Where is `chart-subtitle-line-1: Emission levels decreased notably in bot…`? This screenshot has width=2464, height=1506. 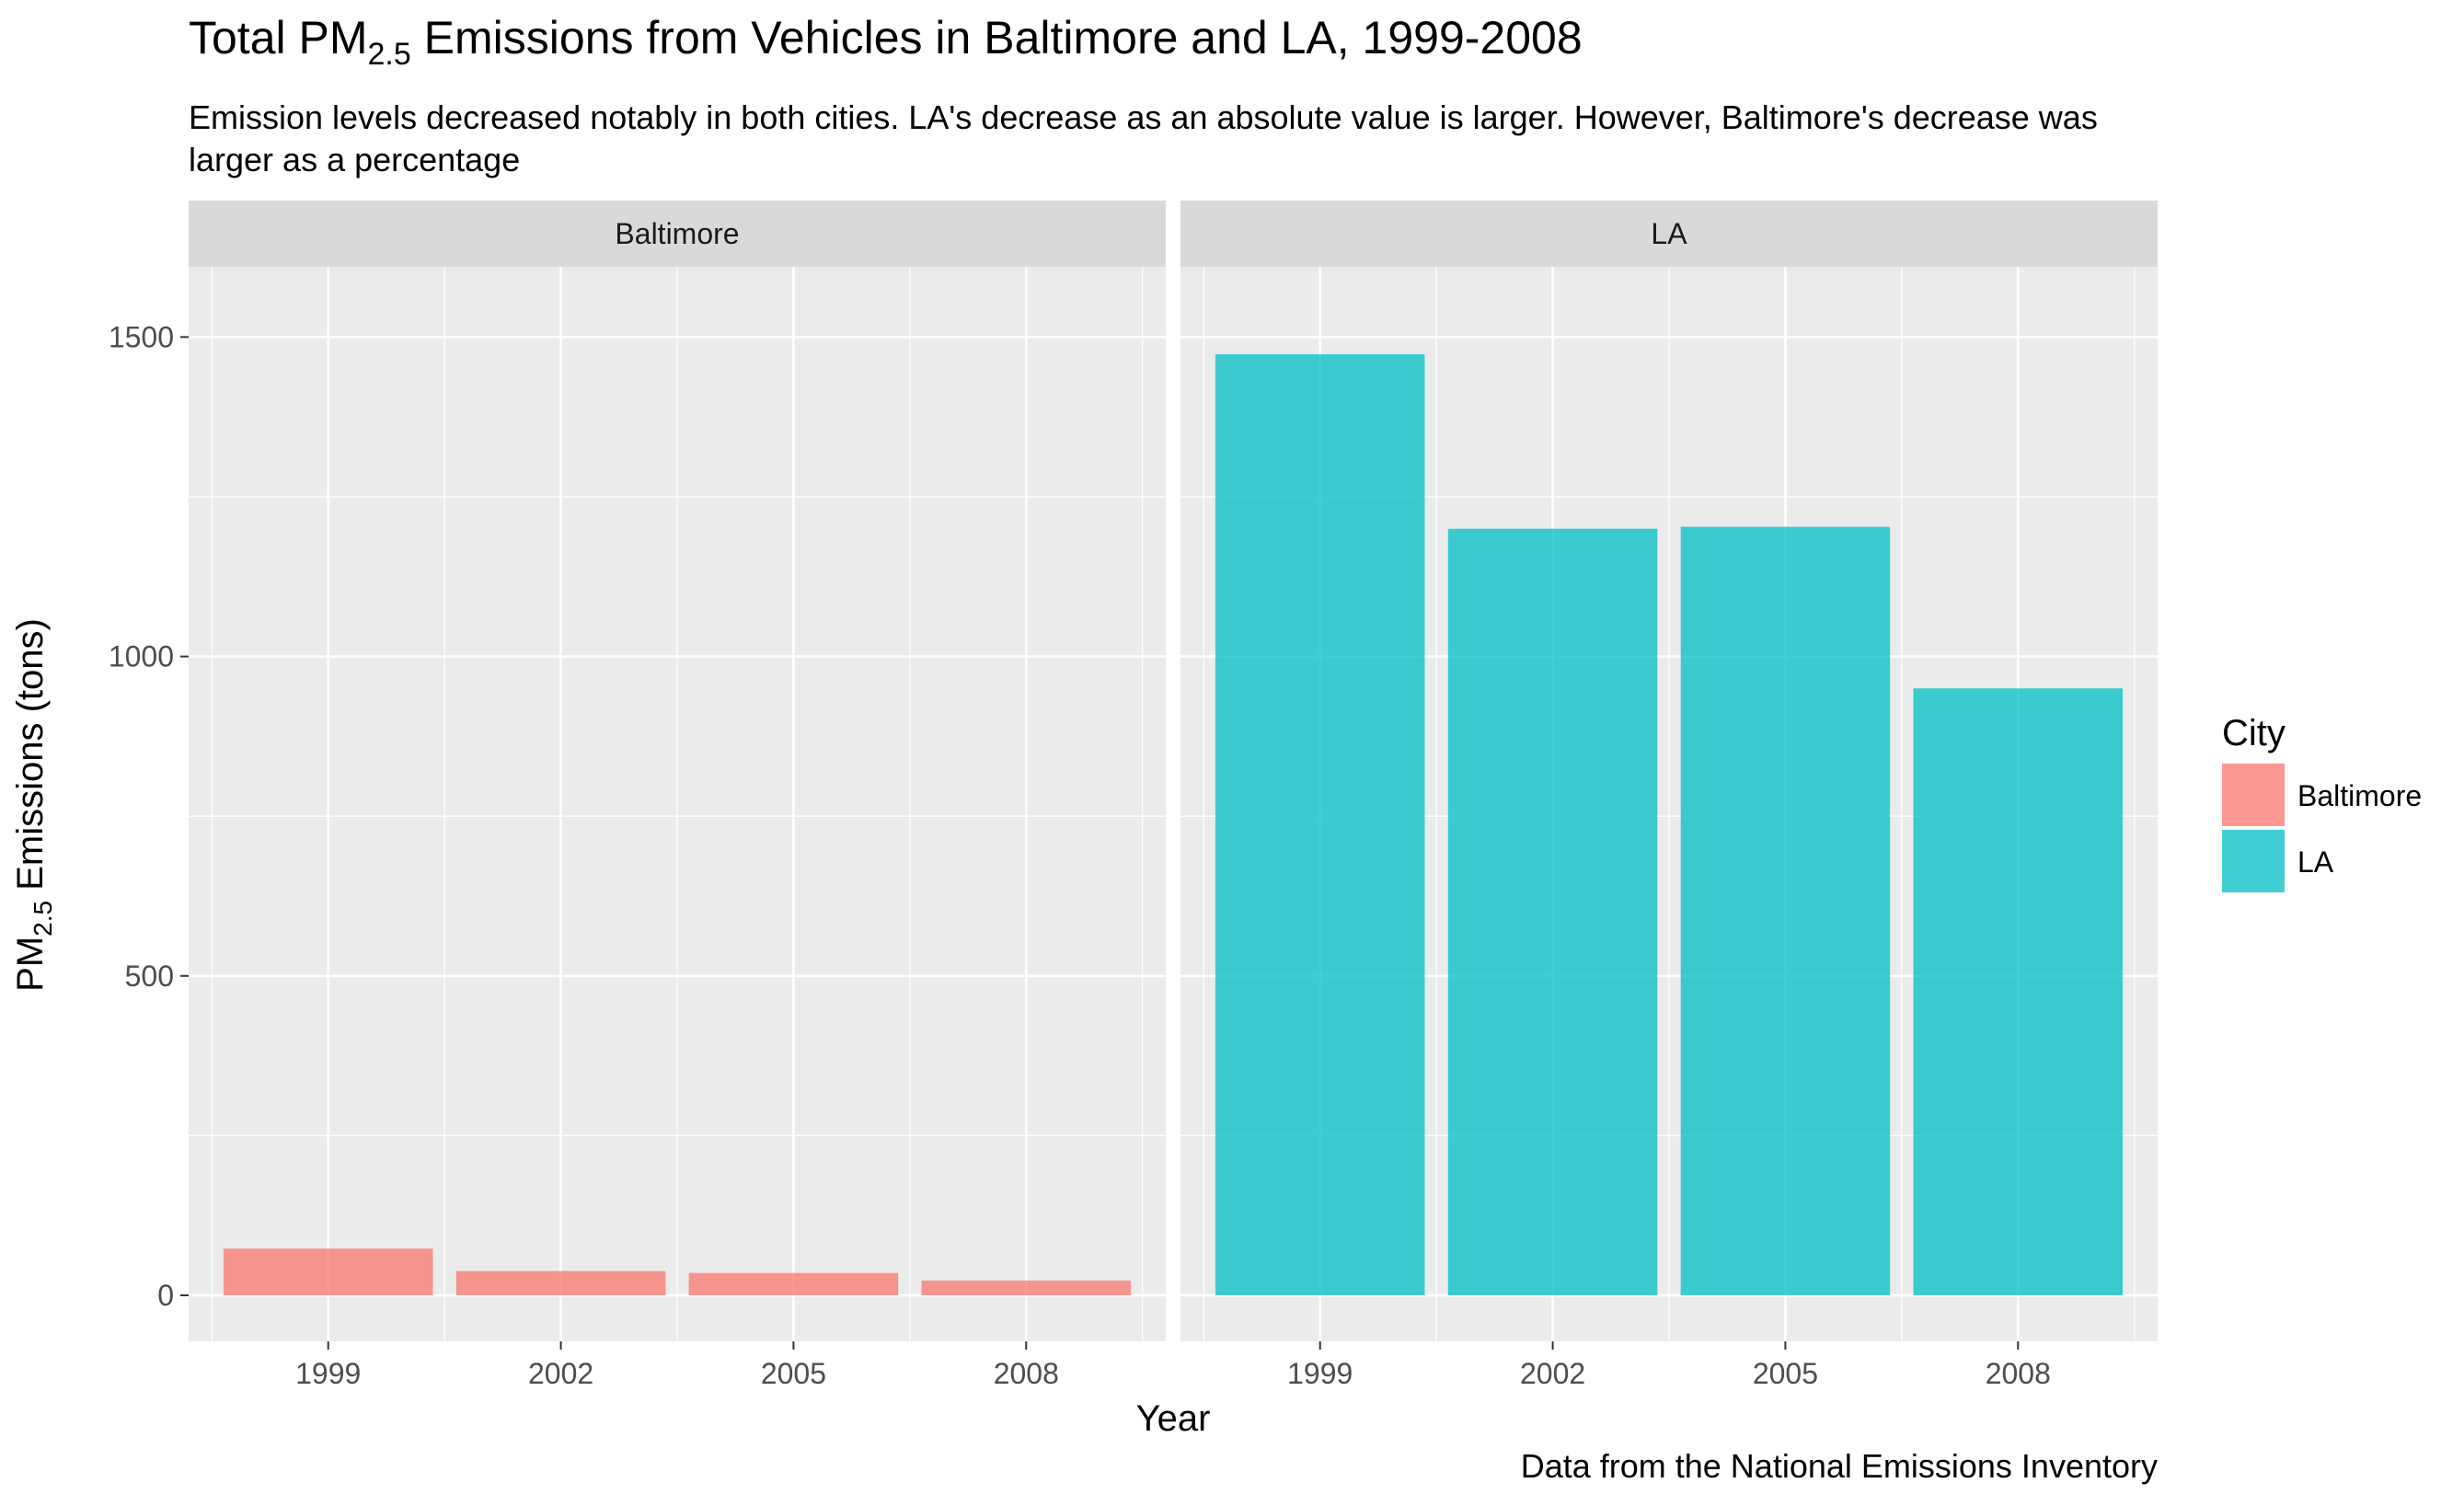
chart-subtitle-line-1: Emission levels decreased notably in bot… is located at coordinates (1143, 117).